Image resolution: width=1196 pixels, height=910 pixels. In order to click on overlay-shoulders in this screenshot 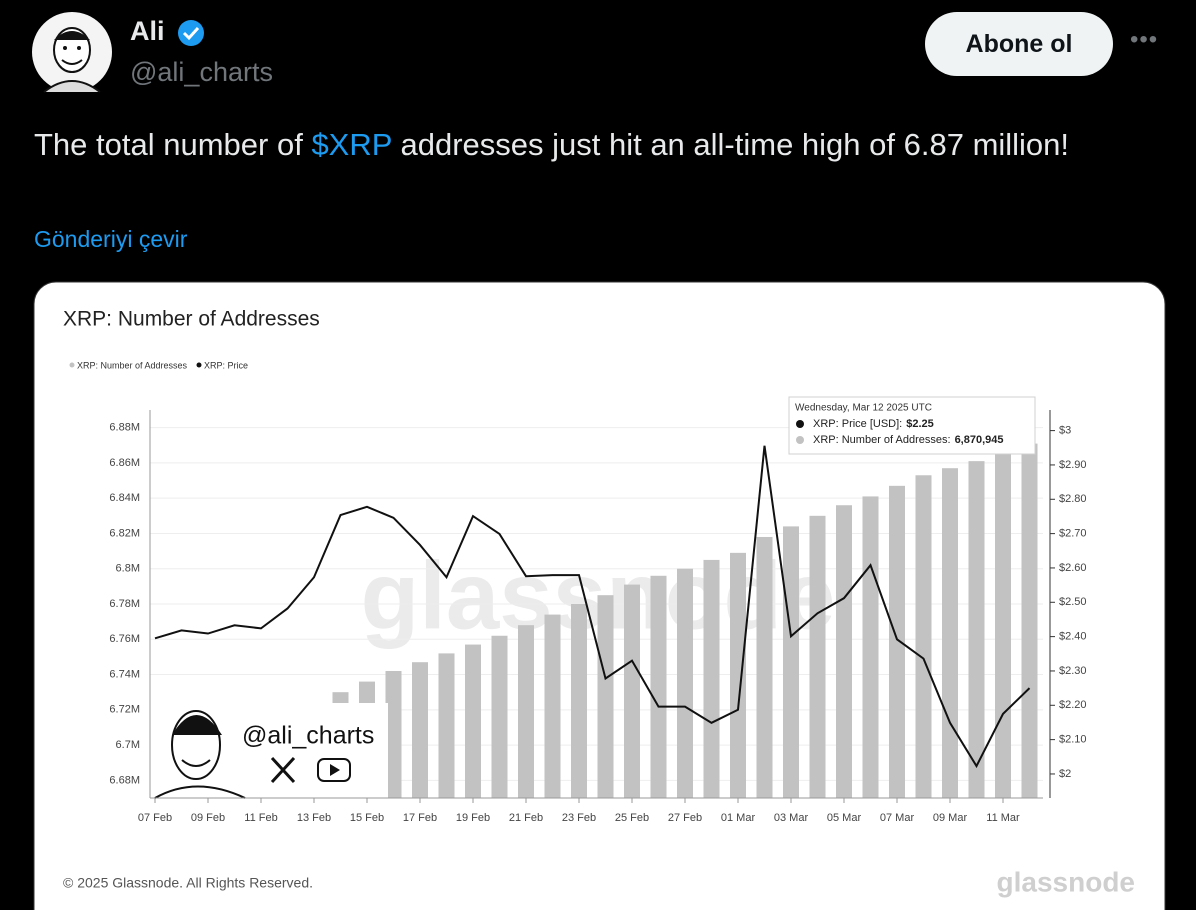, I will do `click(200, 792)`.